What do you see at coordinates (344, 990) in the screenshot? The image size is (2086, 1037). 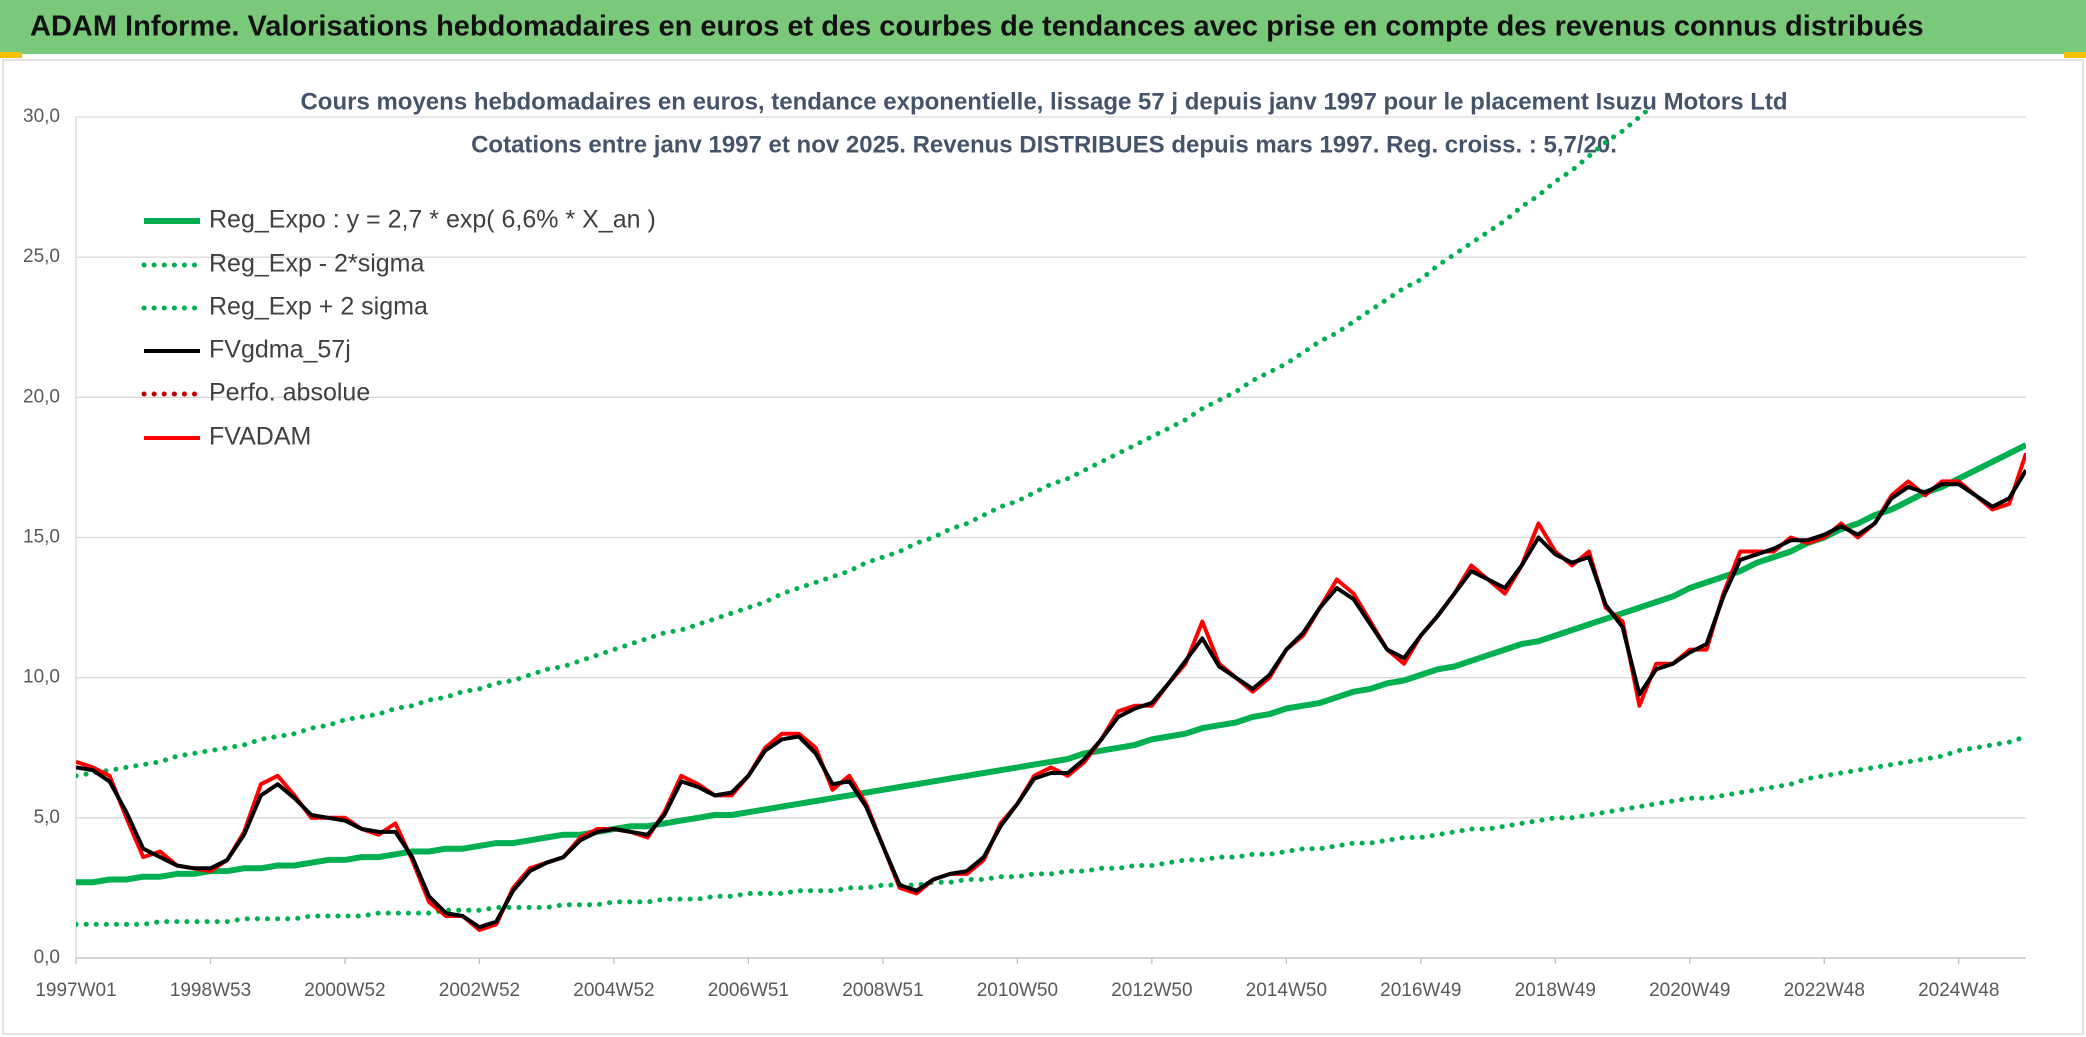 I see `x-tick-label: 2000W52` at bounding box center [344, 990].